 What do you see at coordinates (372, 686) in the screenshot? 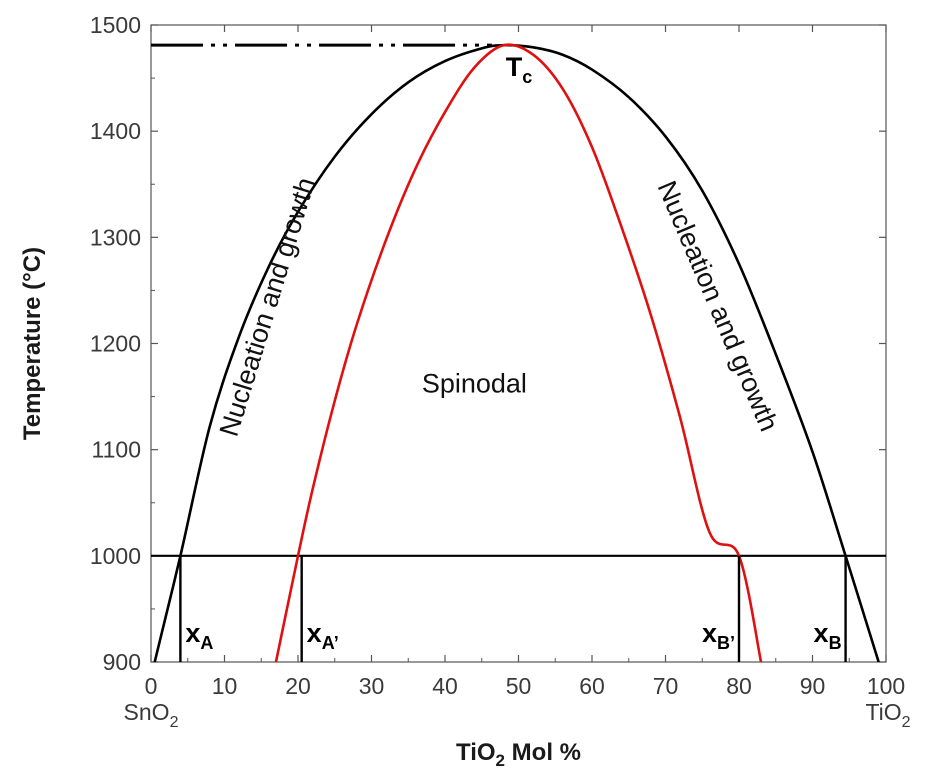
I see `x-tick-label: 30` at bounding box center [372, 686].